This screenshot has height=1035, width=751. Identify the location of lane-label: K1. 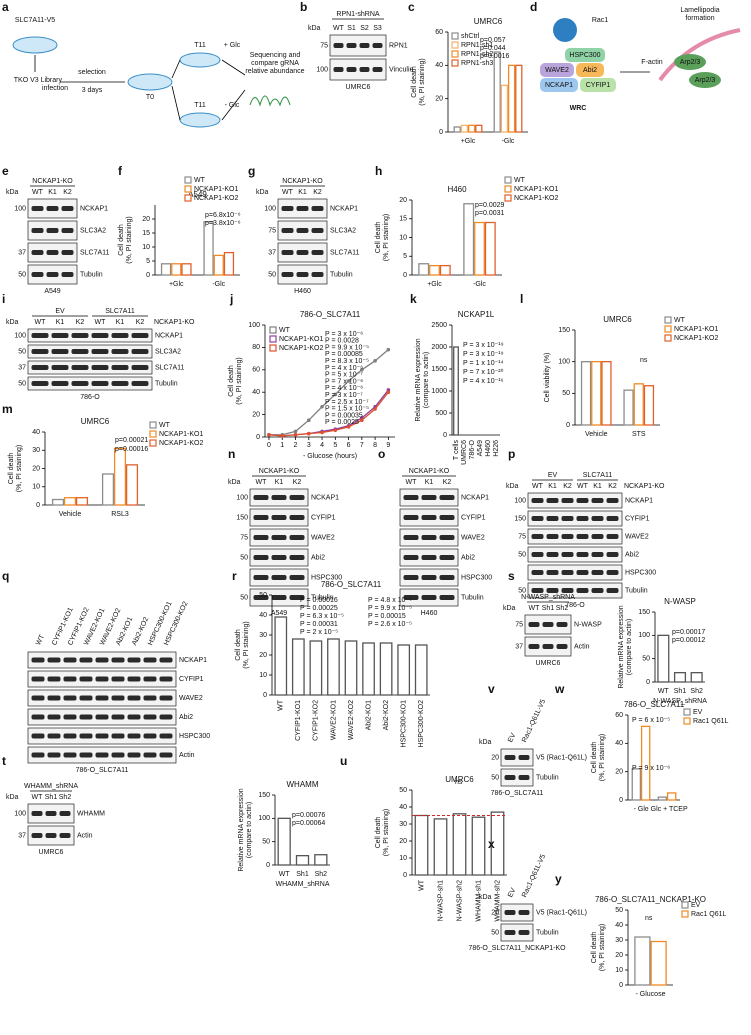
(429, 482).